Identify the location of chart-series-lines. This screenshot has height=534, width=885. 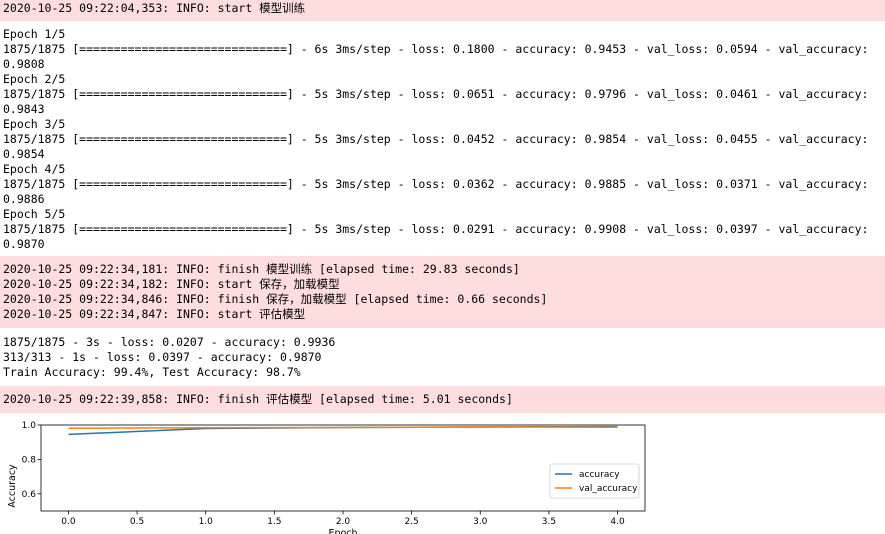
(343, 430).